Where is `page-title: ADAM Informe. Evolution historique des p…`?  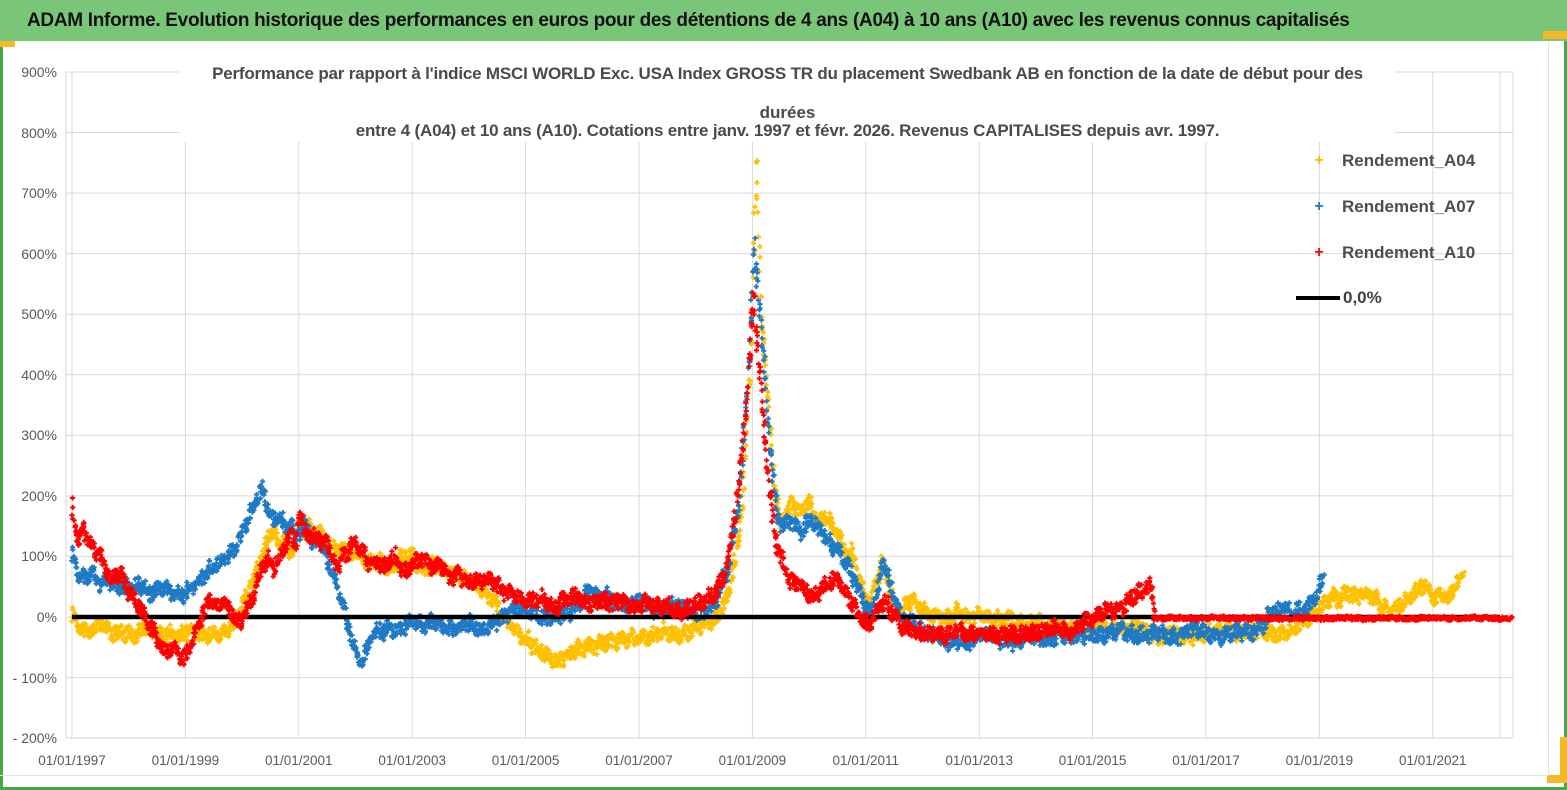
page-title: ADAM Informe. Evolution historique des p… is located at coordinates (688, 20).